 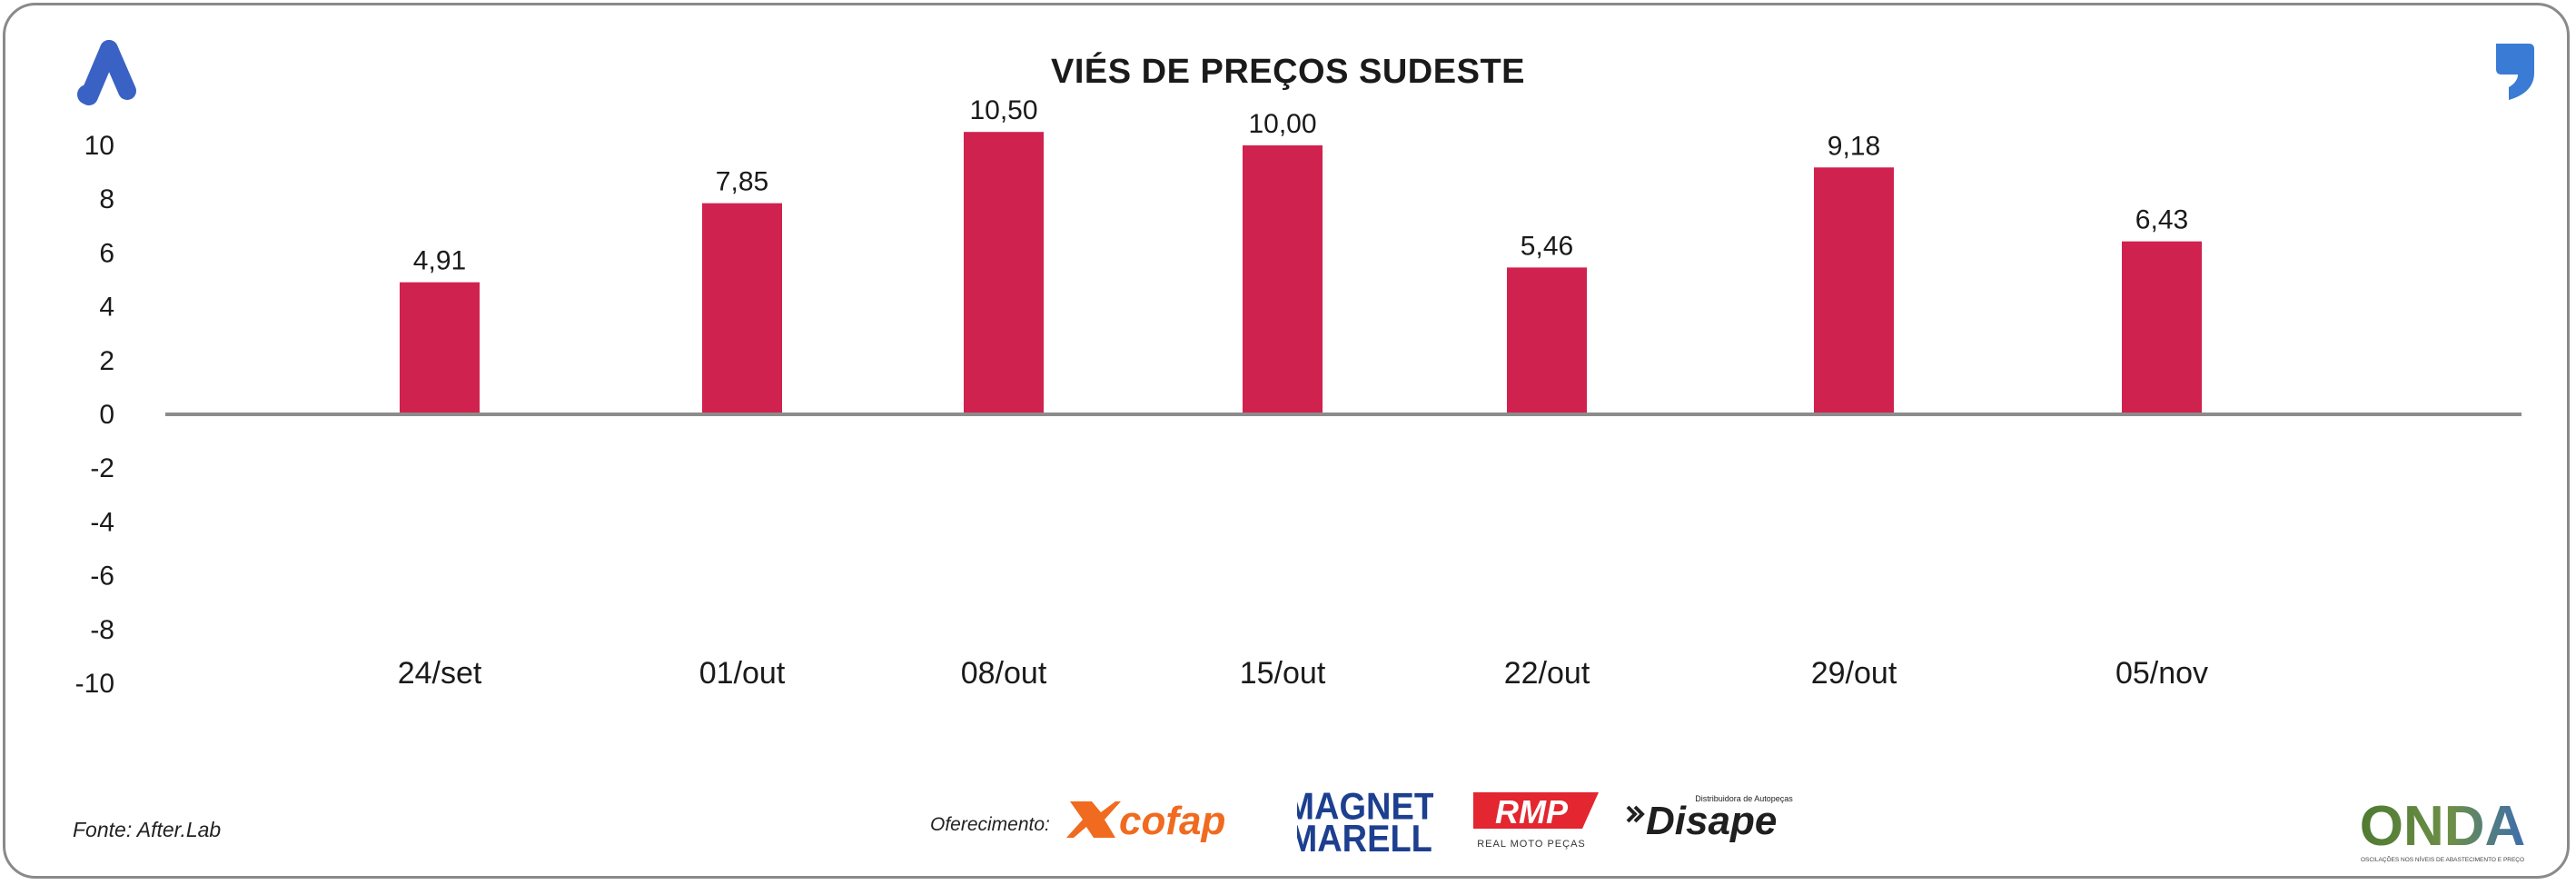 What do you see at coordinates (106, 415) in the screenshot?
I see `y-tick-label: 0` at bounding box center [106, 415].